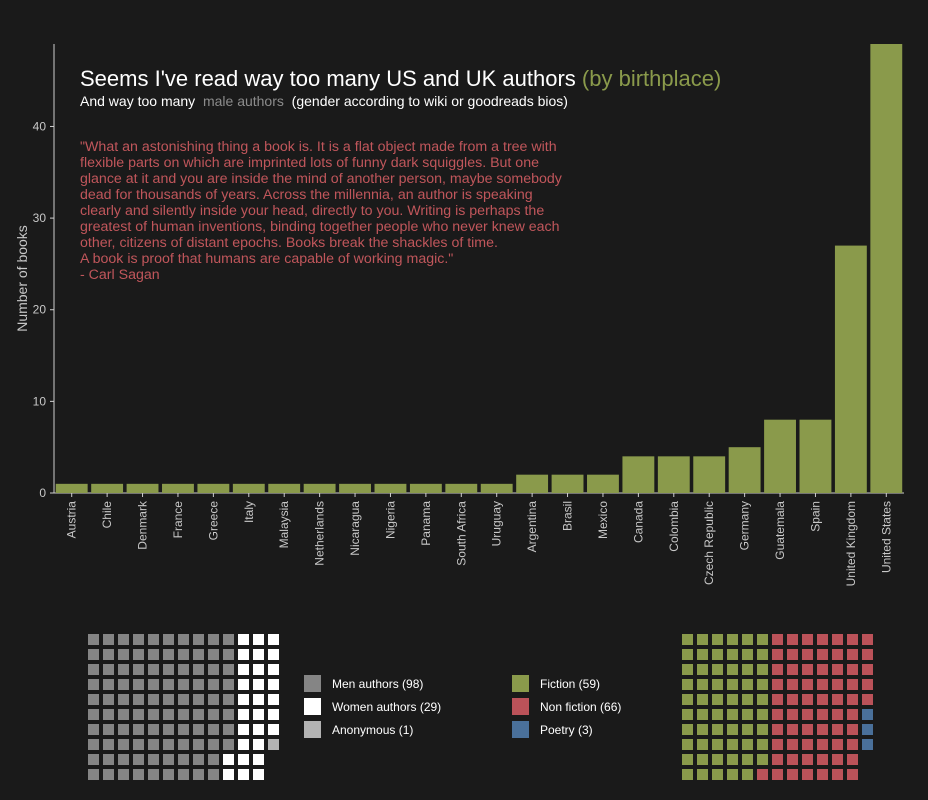  I want to click on legend-swatch-women, so click(312, 706).